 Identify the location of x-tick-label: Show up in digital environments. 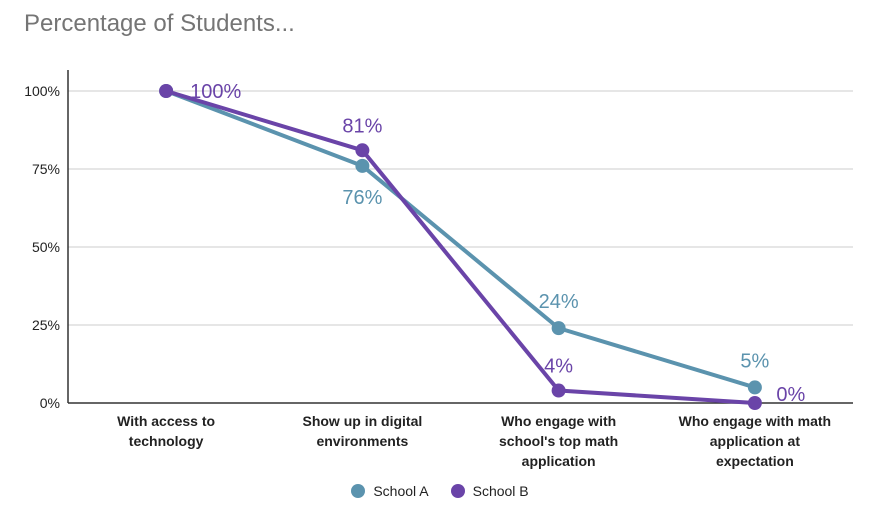
(362, 431).